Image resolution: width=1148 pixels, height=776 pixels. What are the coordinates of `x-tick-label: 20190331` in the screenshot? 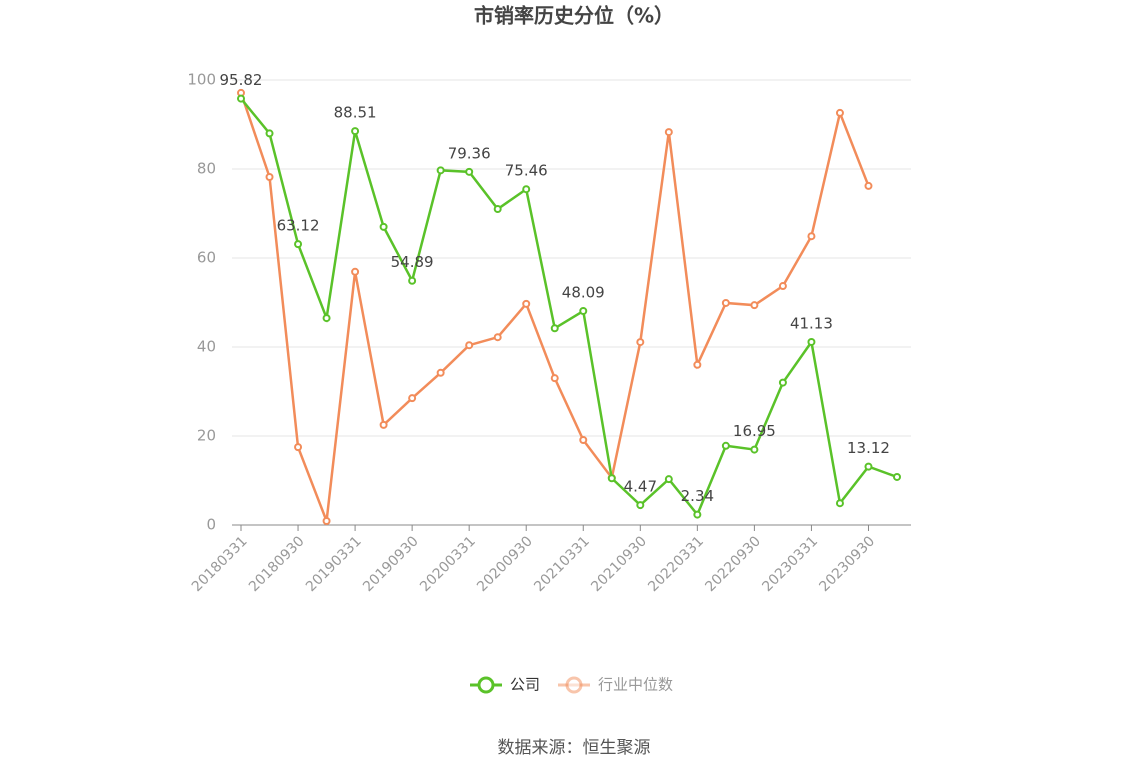 It's located at (334, 564).